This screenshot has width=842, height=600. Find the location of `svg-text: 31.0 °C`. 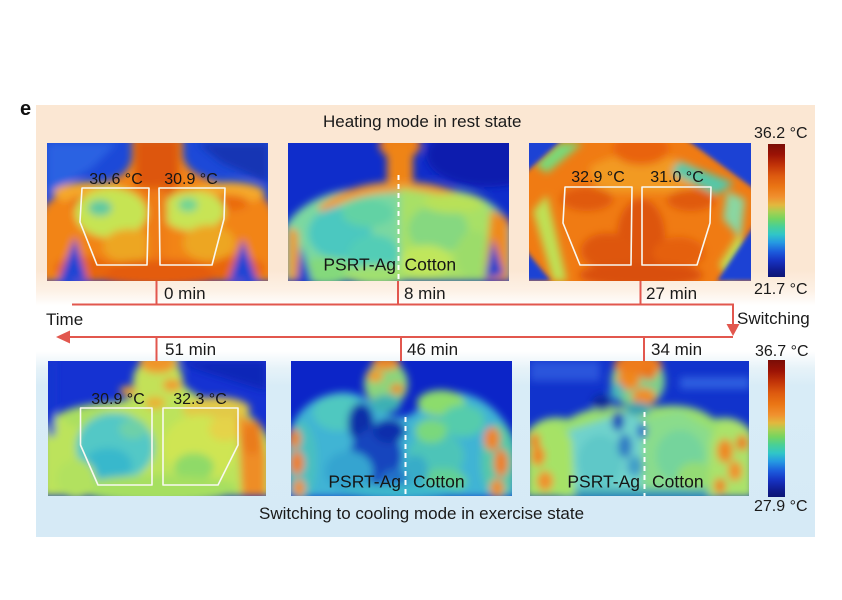

svg-text: 31.0 °C is located at coordinates (677, 177).